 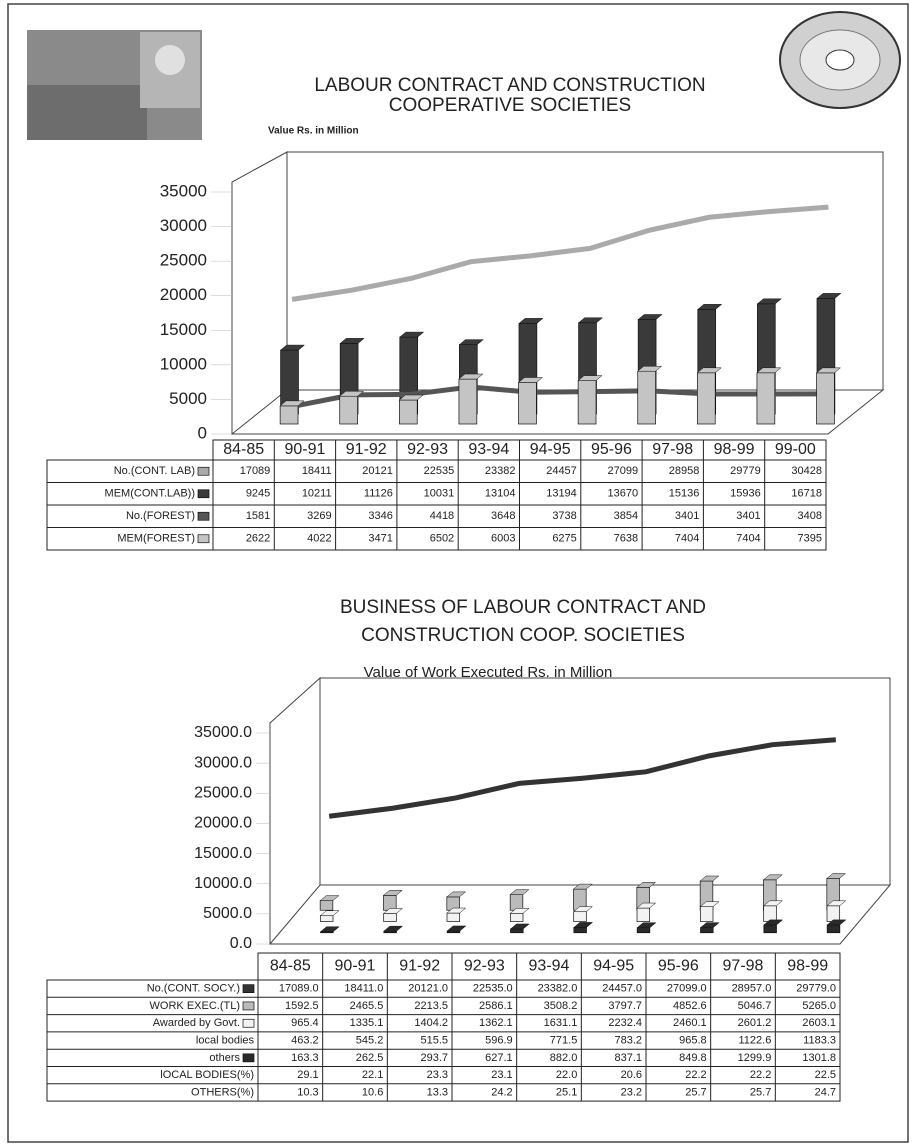 I want to click on chart-subtitle: Value Rs. in Million, so click(x=313, y=131).